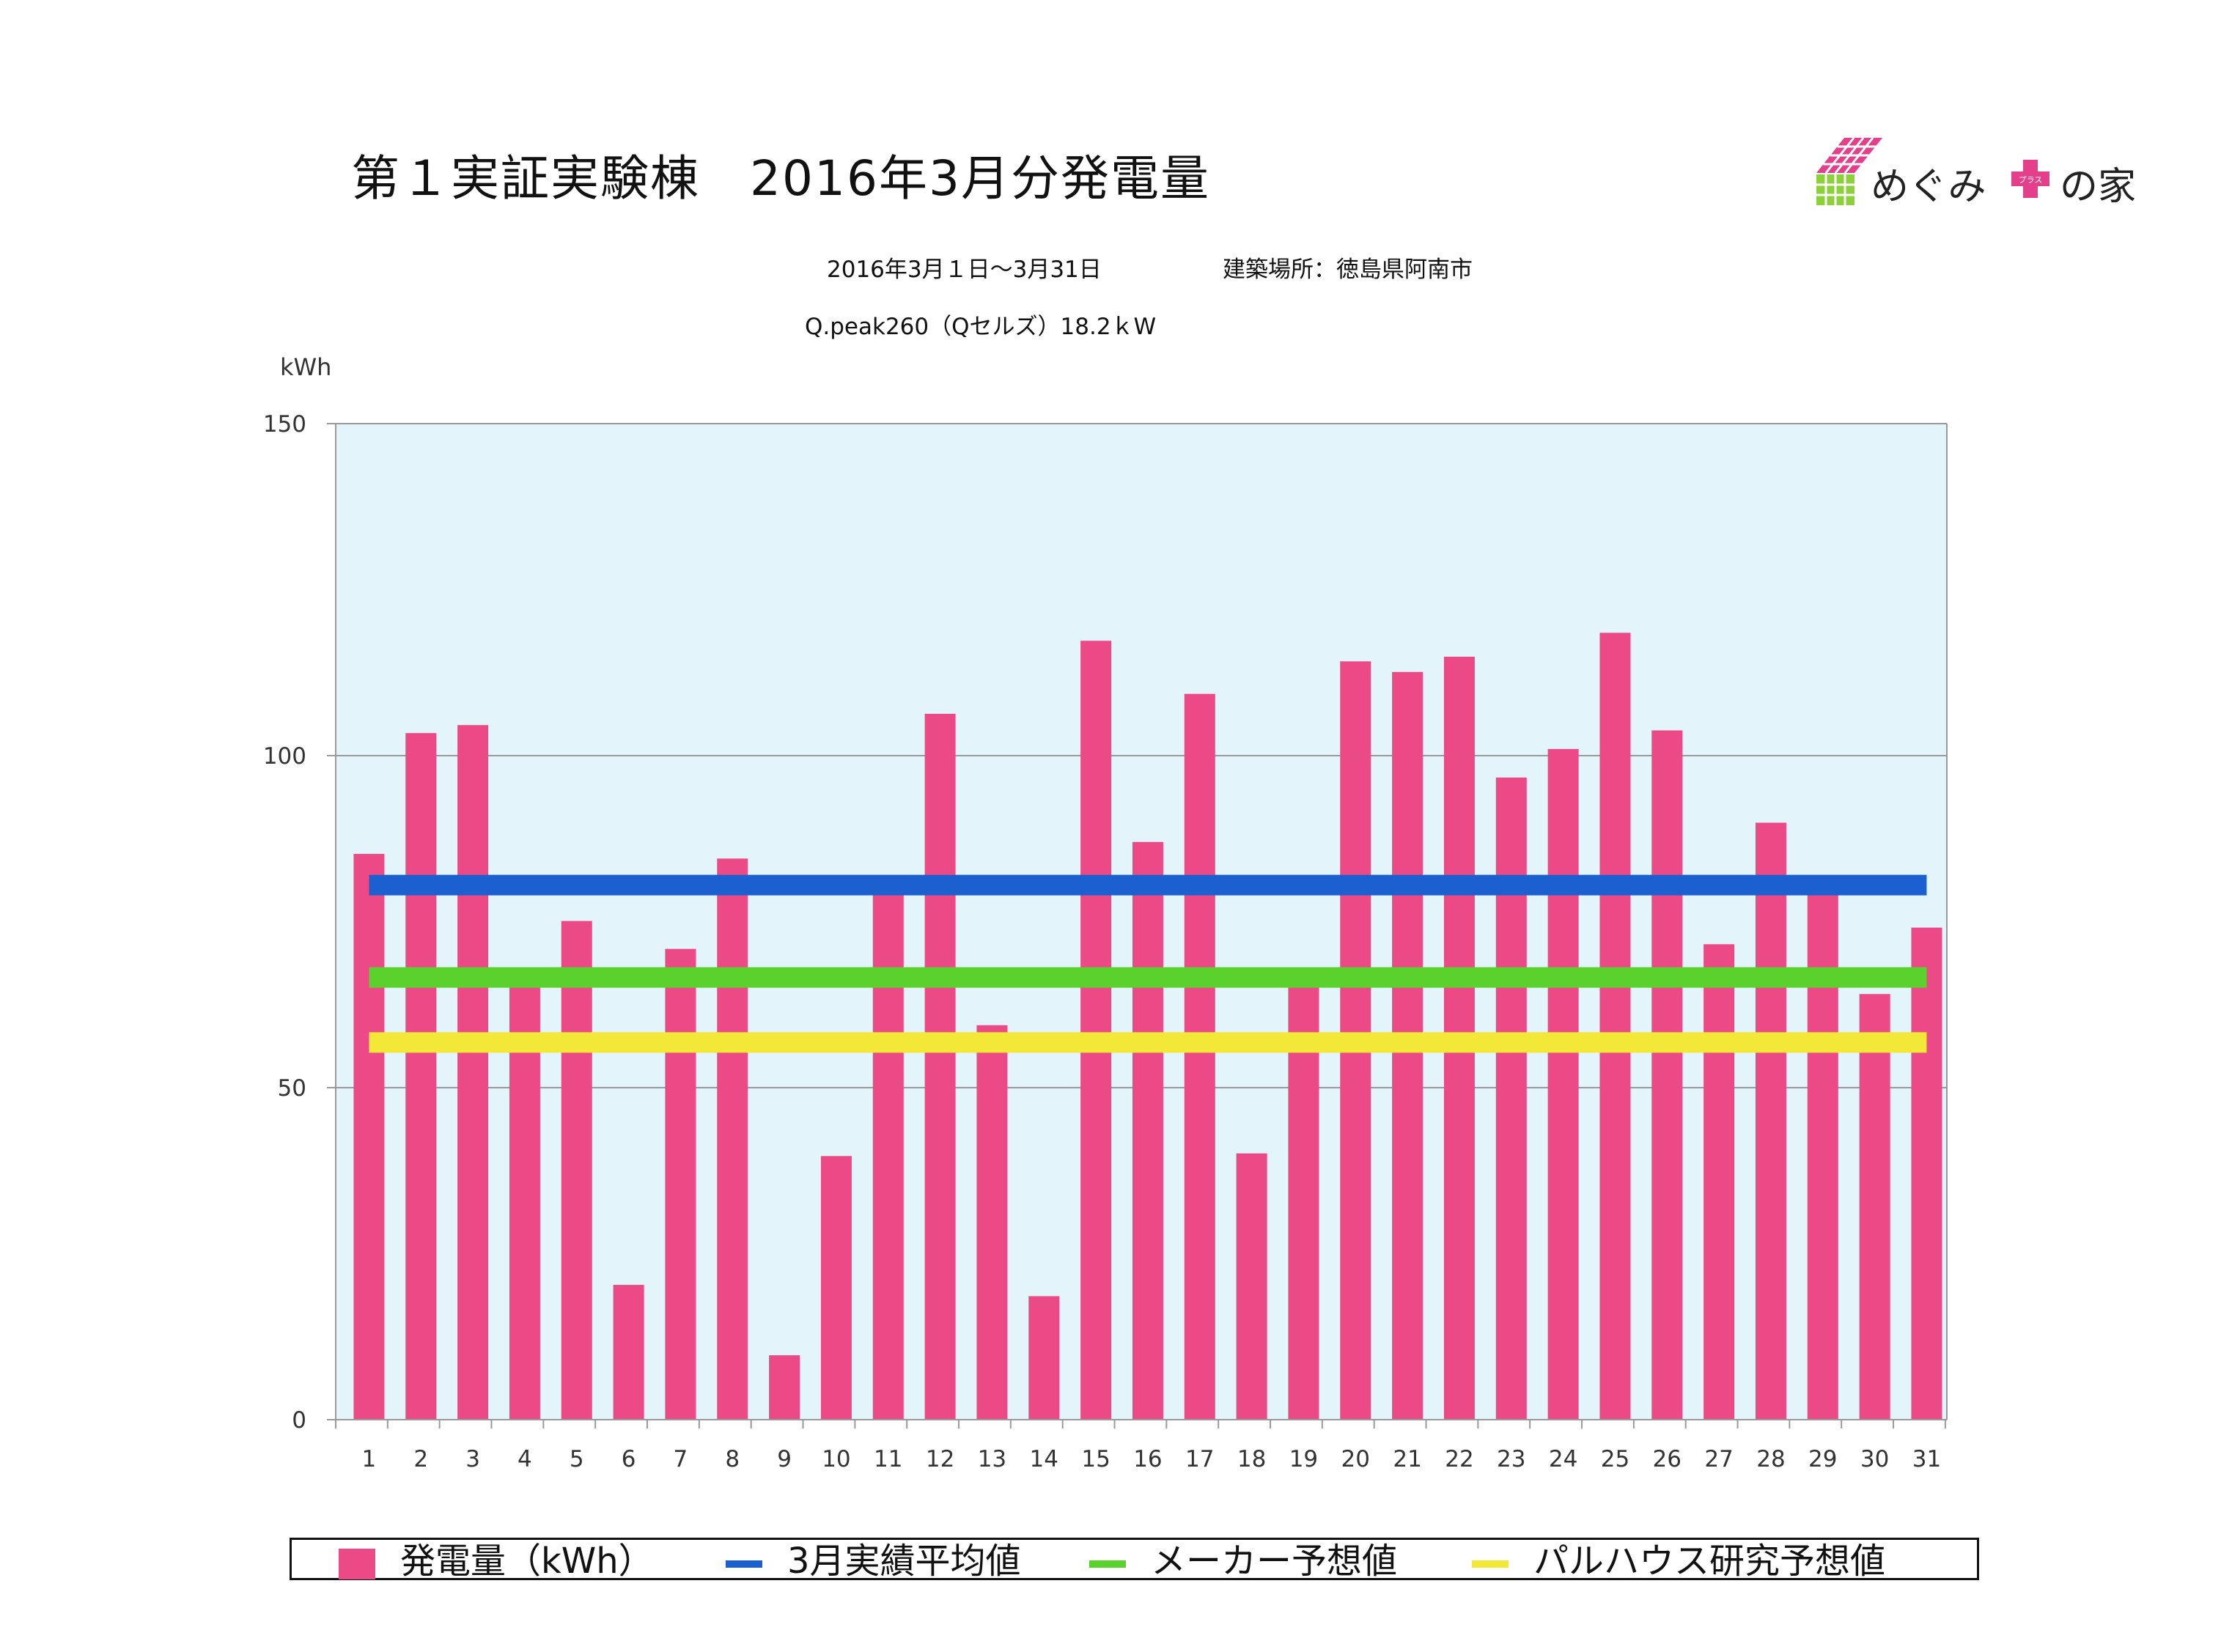 This screenshot has height=1652, width=2221. Describe the element at coordinates (1303, 1459) in the screenshot. I see `x-tick-label: 19` at that location.